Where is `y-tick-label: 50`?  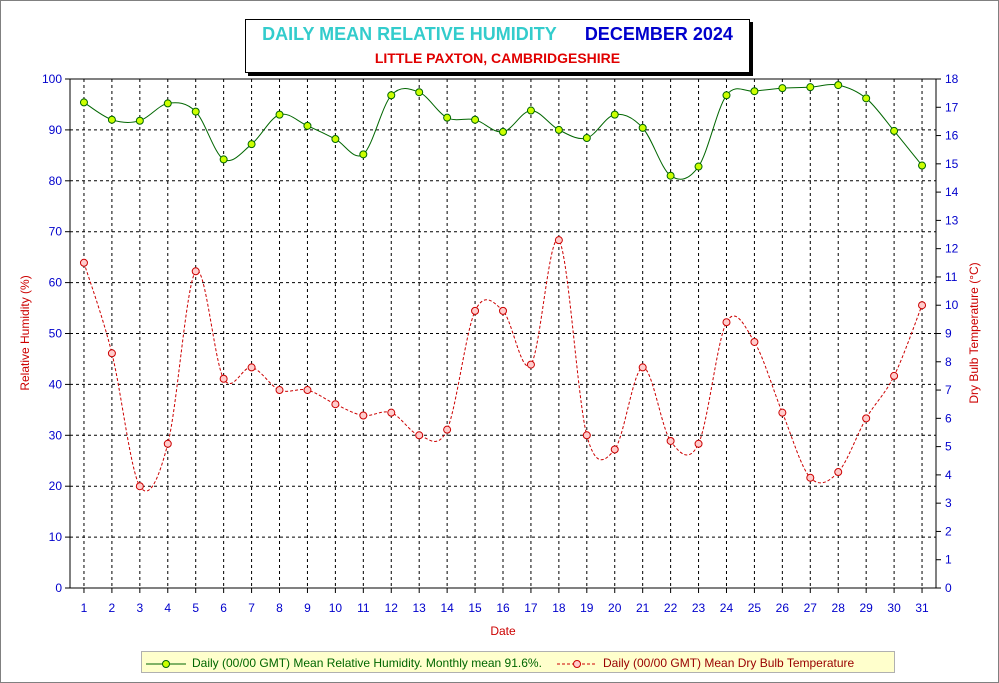
y-tick-label: 50 is located at coordinates (56, 334).